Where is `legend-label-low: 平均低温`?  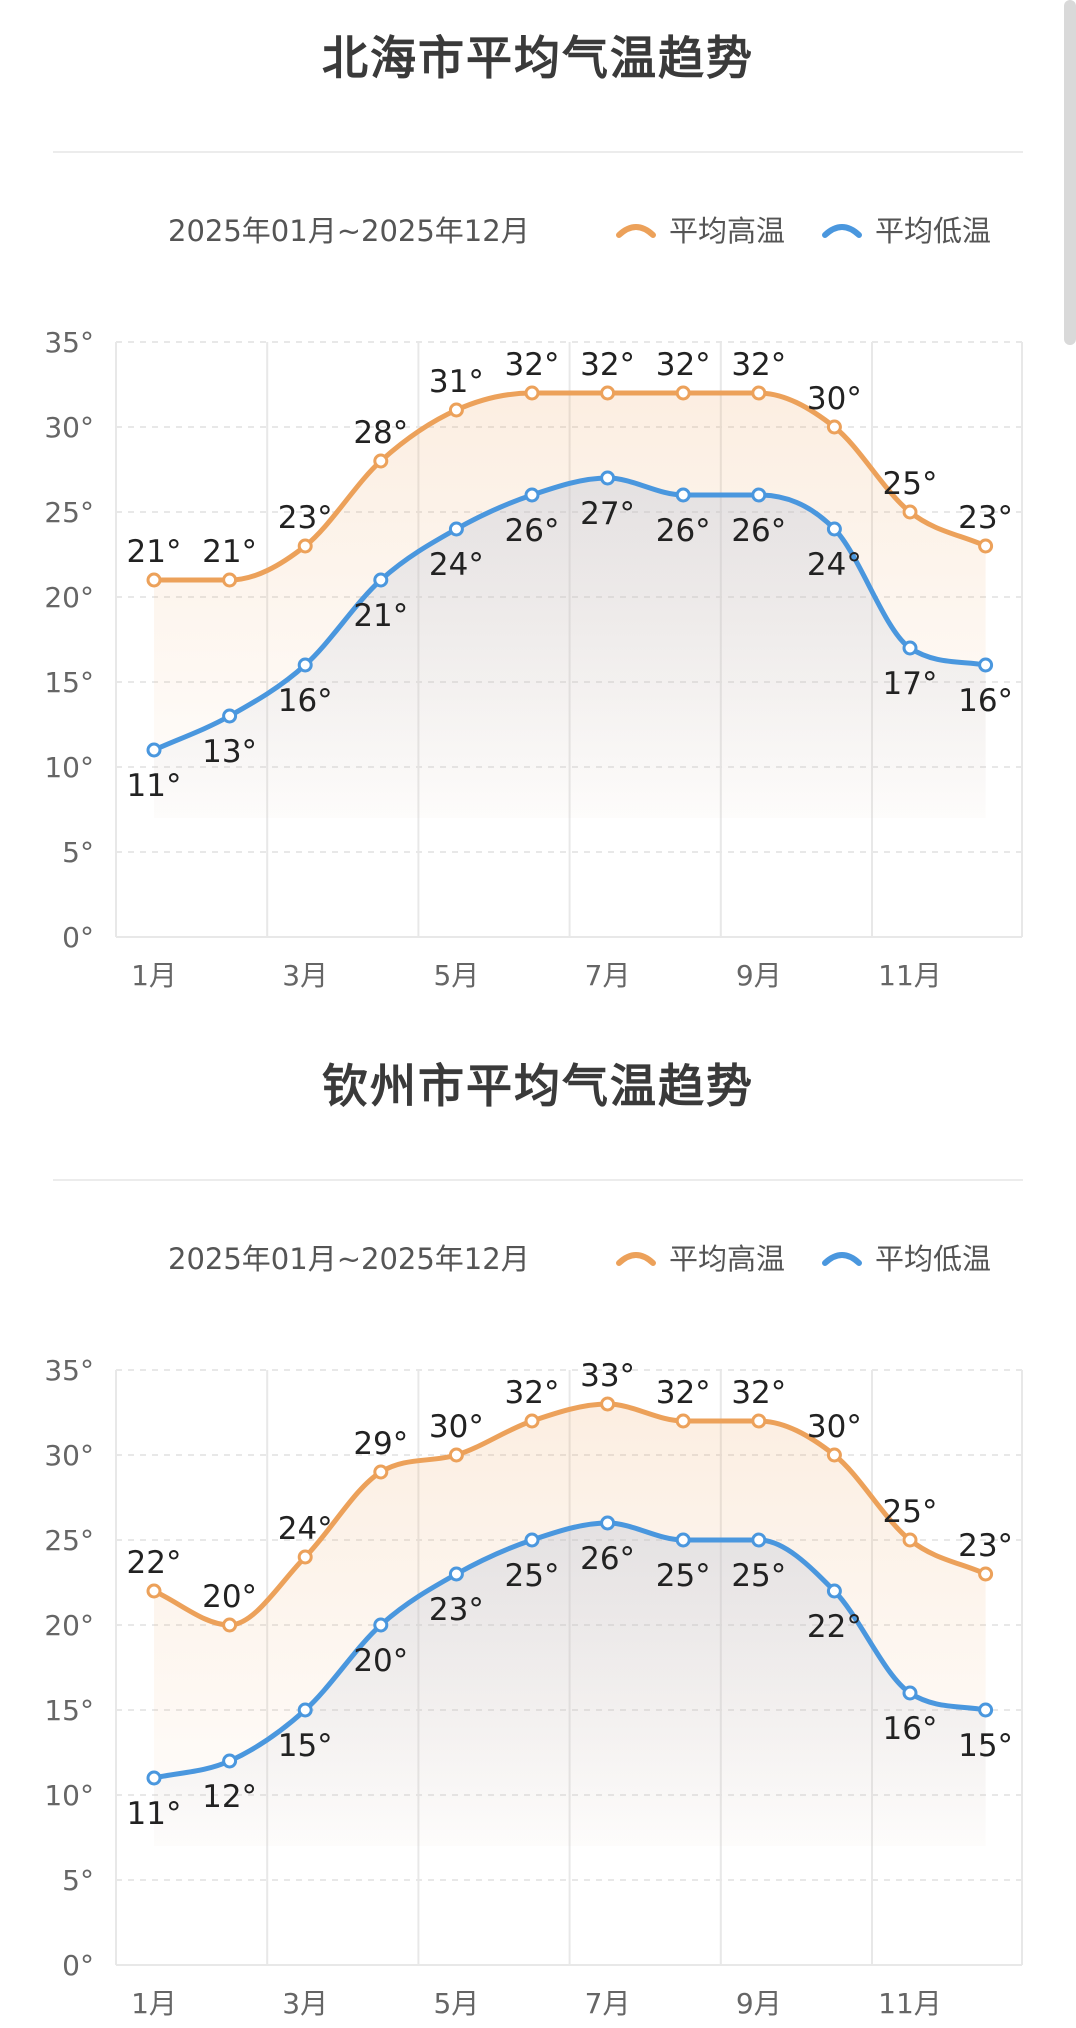
legend-label-low: 平均低温 is located at coordinates (933, 1259).